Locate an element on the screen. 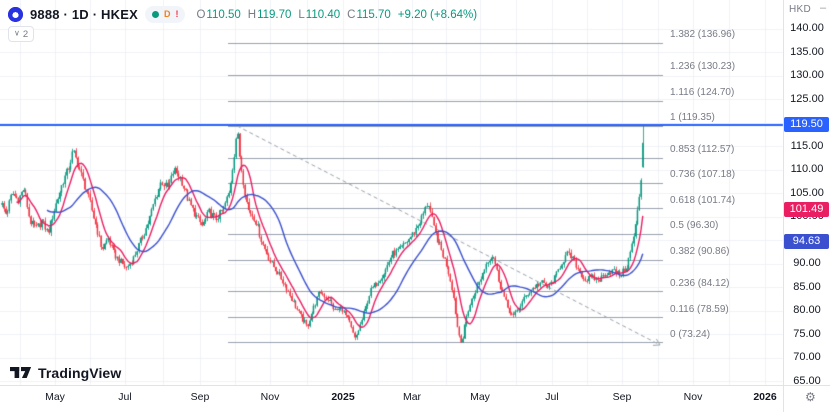 The height and width of the screenshot is (412, 830). fib-level-label: 1.116 (124.70) is located at coordinates (702, 92).